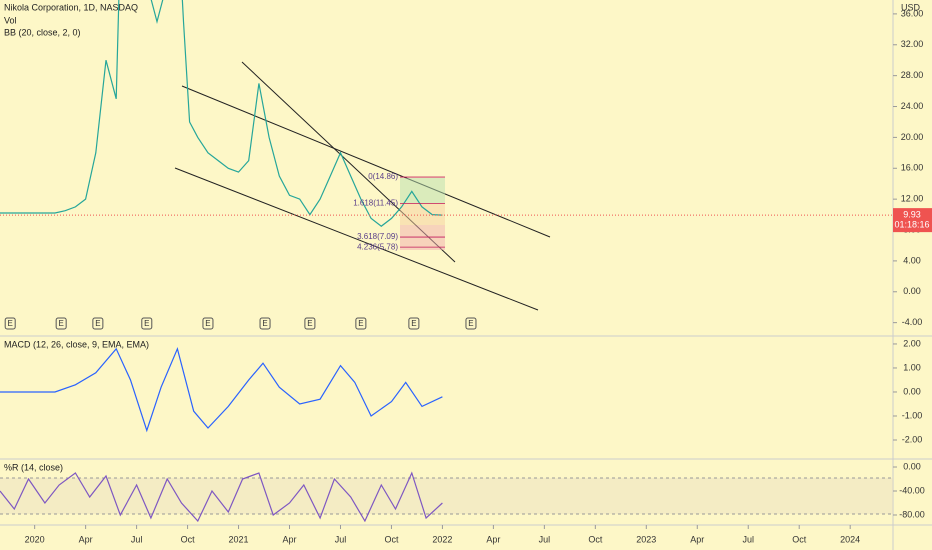 This screenshot has height=550, width=932. What do you see at coordinates (33, 467) in the screenshot?
I see `indicator-label: %R (14, close)` at bounding box center [33, 467].